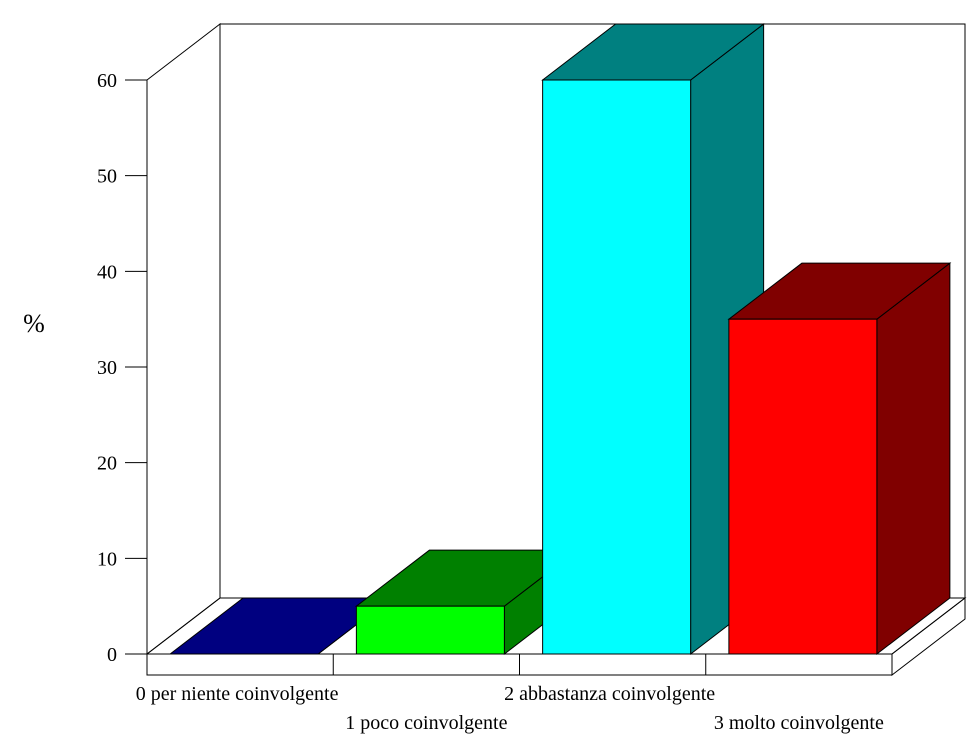  Describe the element at coordinates (107, 368) in the screenshot. I see `y-tick-label: 30` at that location.